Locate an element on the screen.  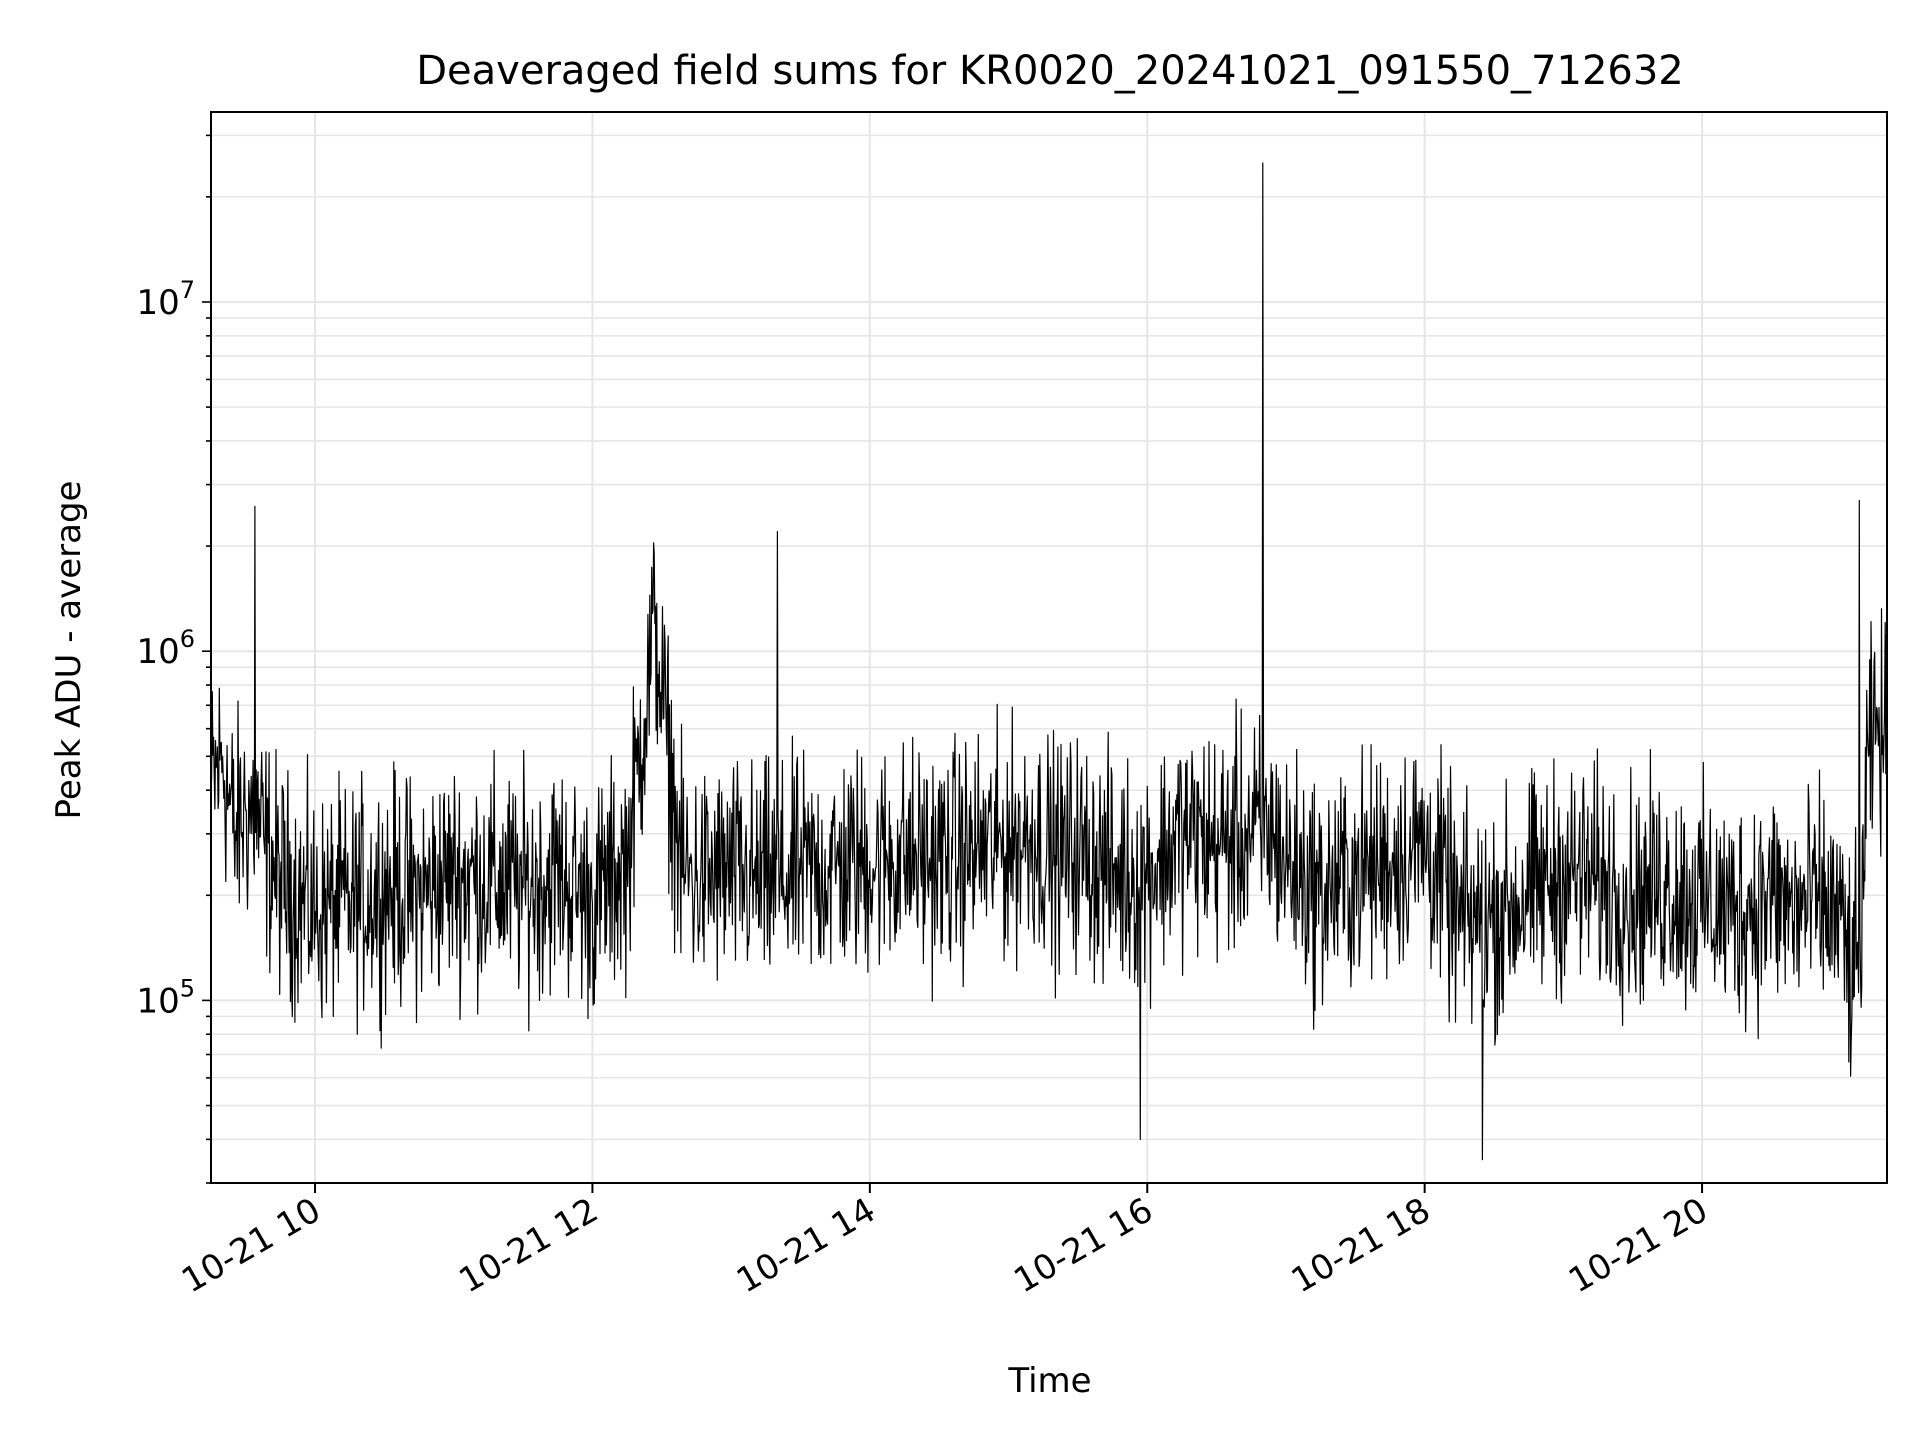
y-tick-exponent: 7 is located at coordinates (187, 290).